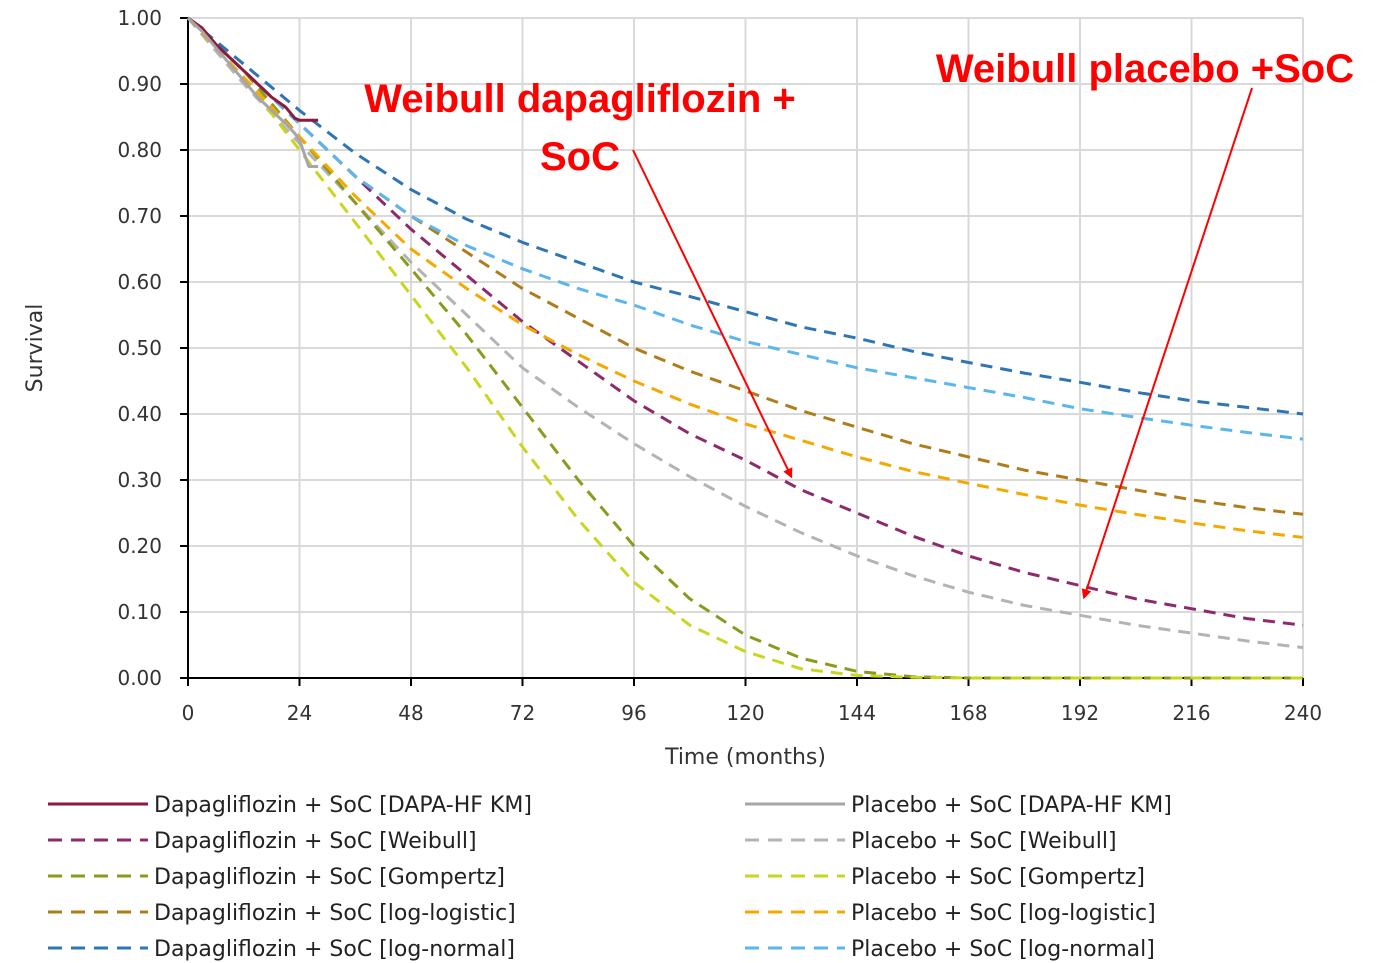 The height and width of the screenshot is (963, 1399). I want to click on legend-label: Dapagliflozin + SoC [log-logistic], so click(335, 913).